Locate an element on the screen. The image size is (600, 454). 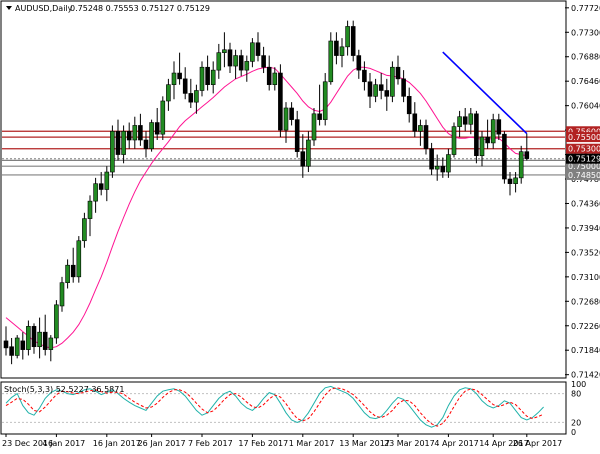
stochastic-lines is located at coordinates (283, 406).